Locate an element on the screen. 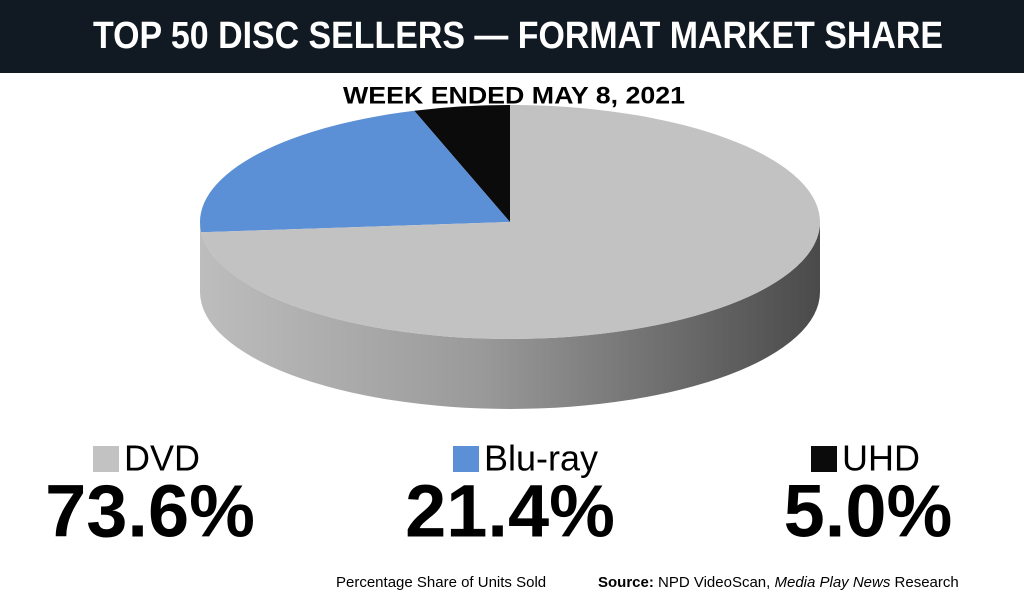  value-label: 21.4% is located at coordinates (510, 511).